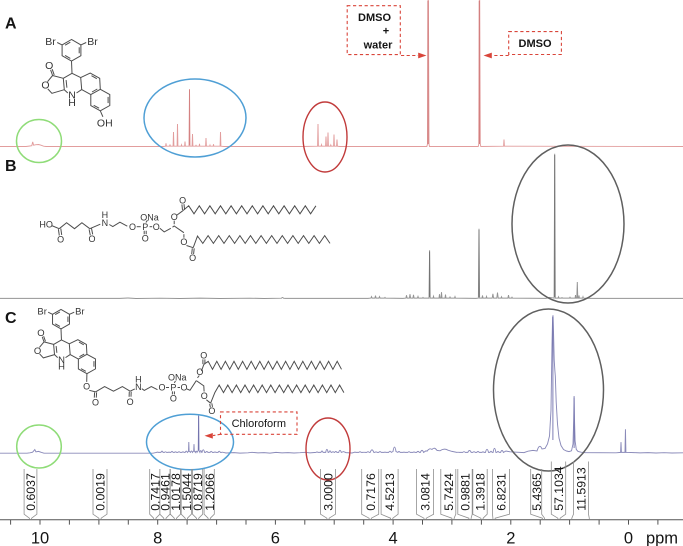 The image size is (683, 546). Describe the element at coordinates (198, 492) in the screenshot. I see `svg-text: 0.8719` at that location.